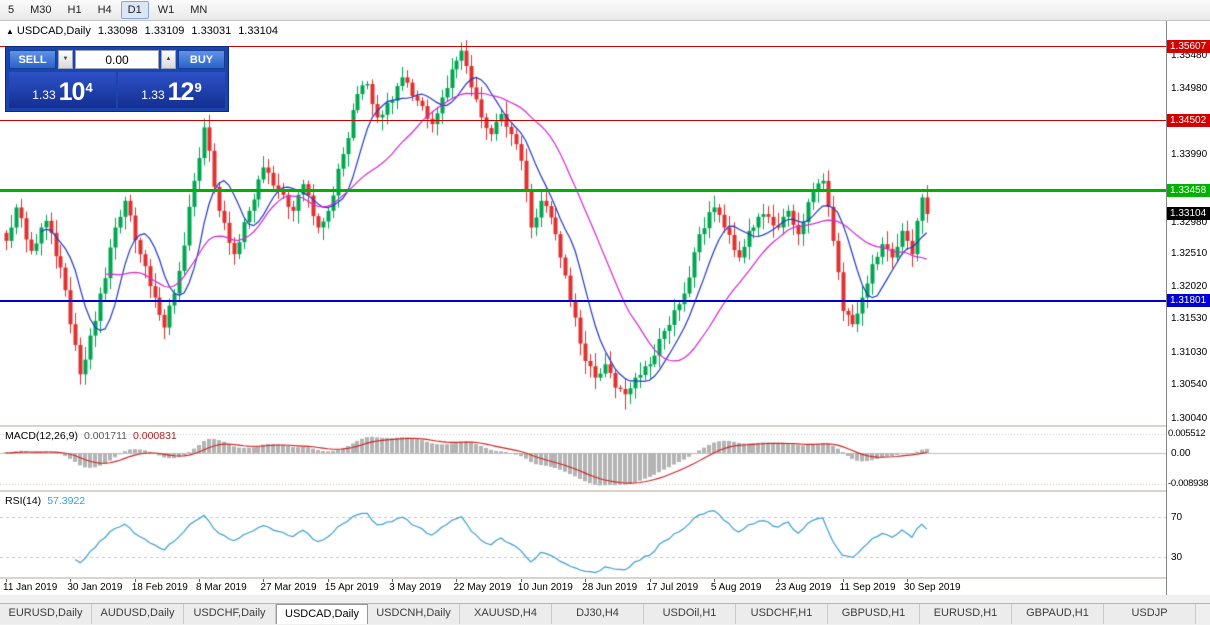 The width and height of the screenshot is (1210, 625). What do you see at coordinates (1177, 557) in the screenshot?
I see `rsi-axis-tick: 30` at bounding box center [1177, 557].